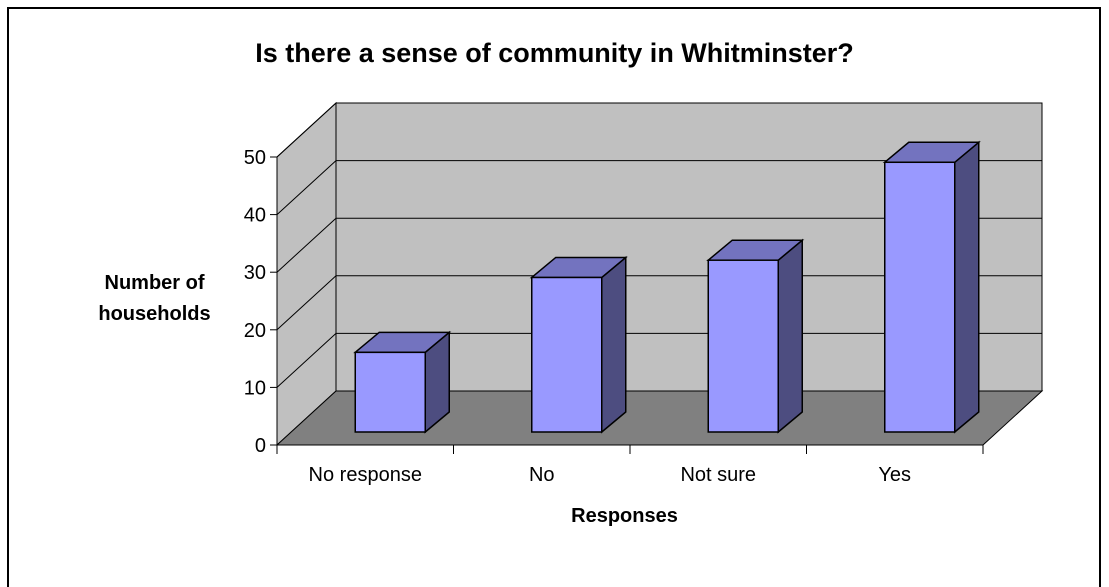 Image resolution: width=1109 pixels, height=587 pixels. I want to click on y-tick-label: 0, so click(260, 446).